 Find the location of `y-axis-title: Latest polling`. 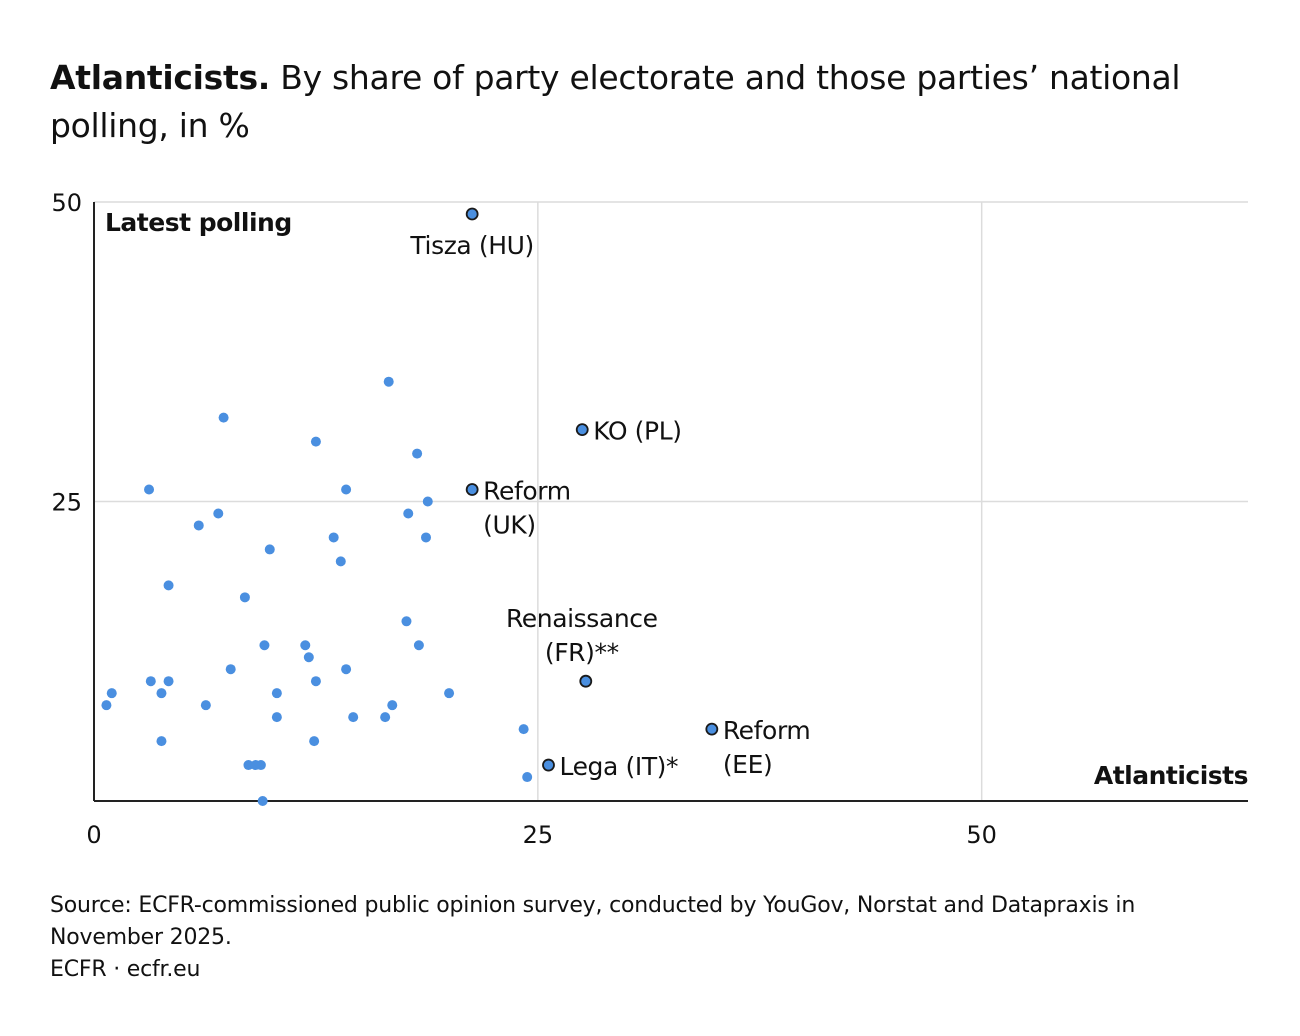

y-axis-title: Latest polling is located at coordinates (198, 222).